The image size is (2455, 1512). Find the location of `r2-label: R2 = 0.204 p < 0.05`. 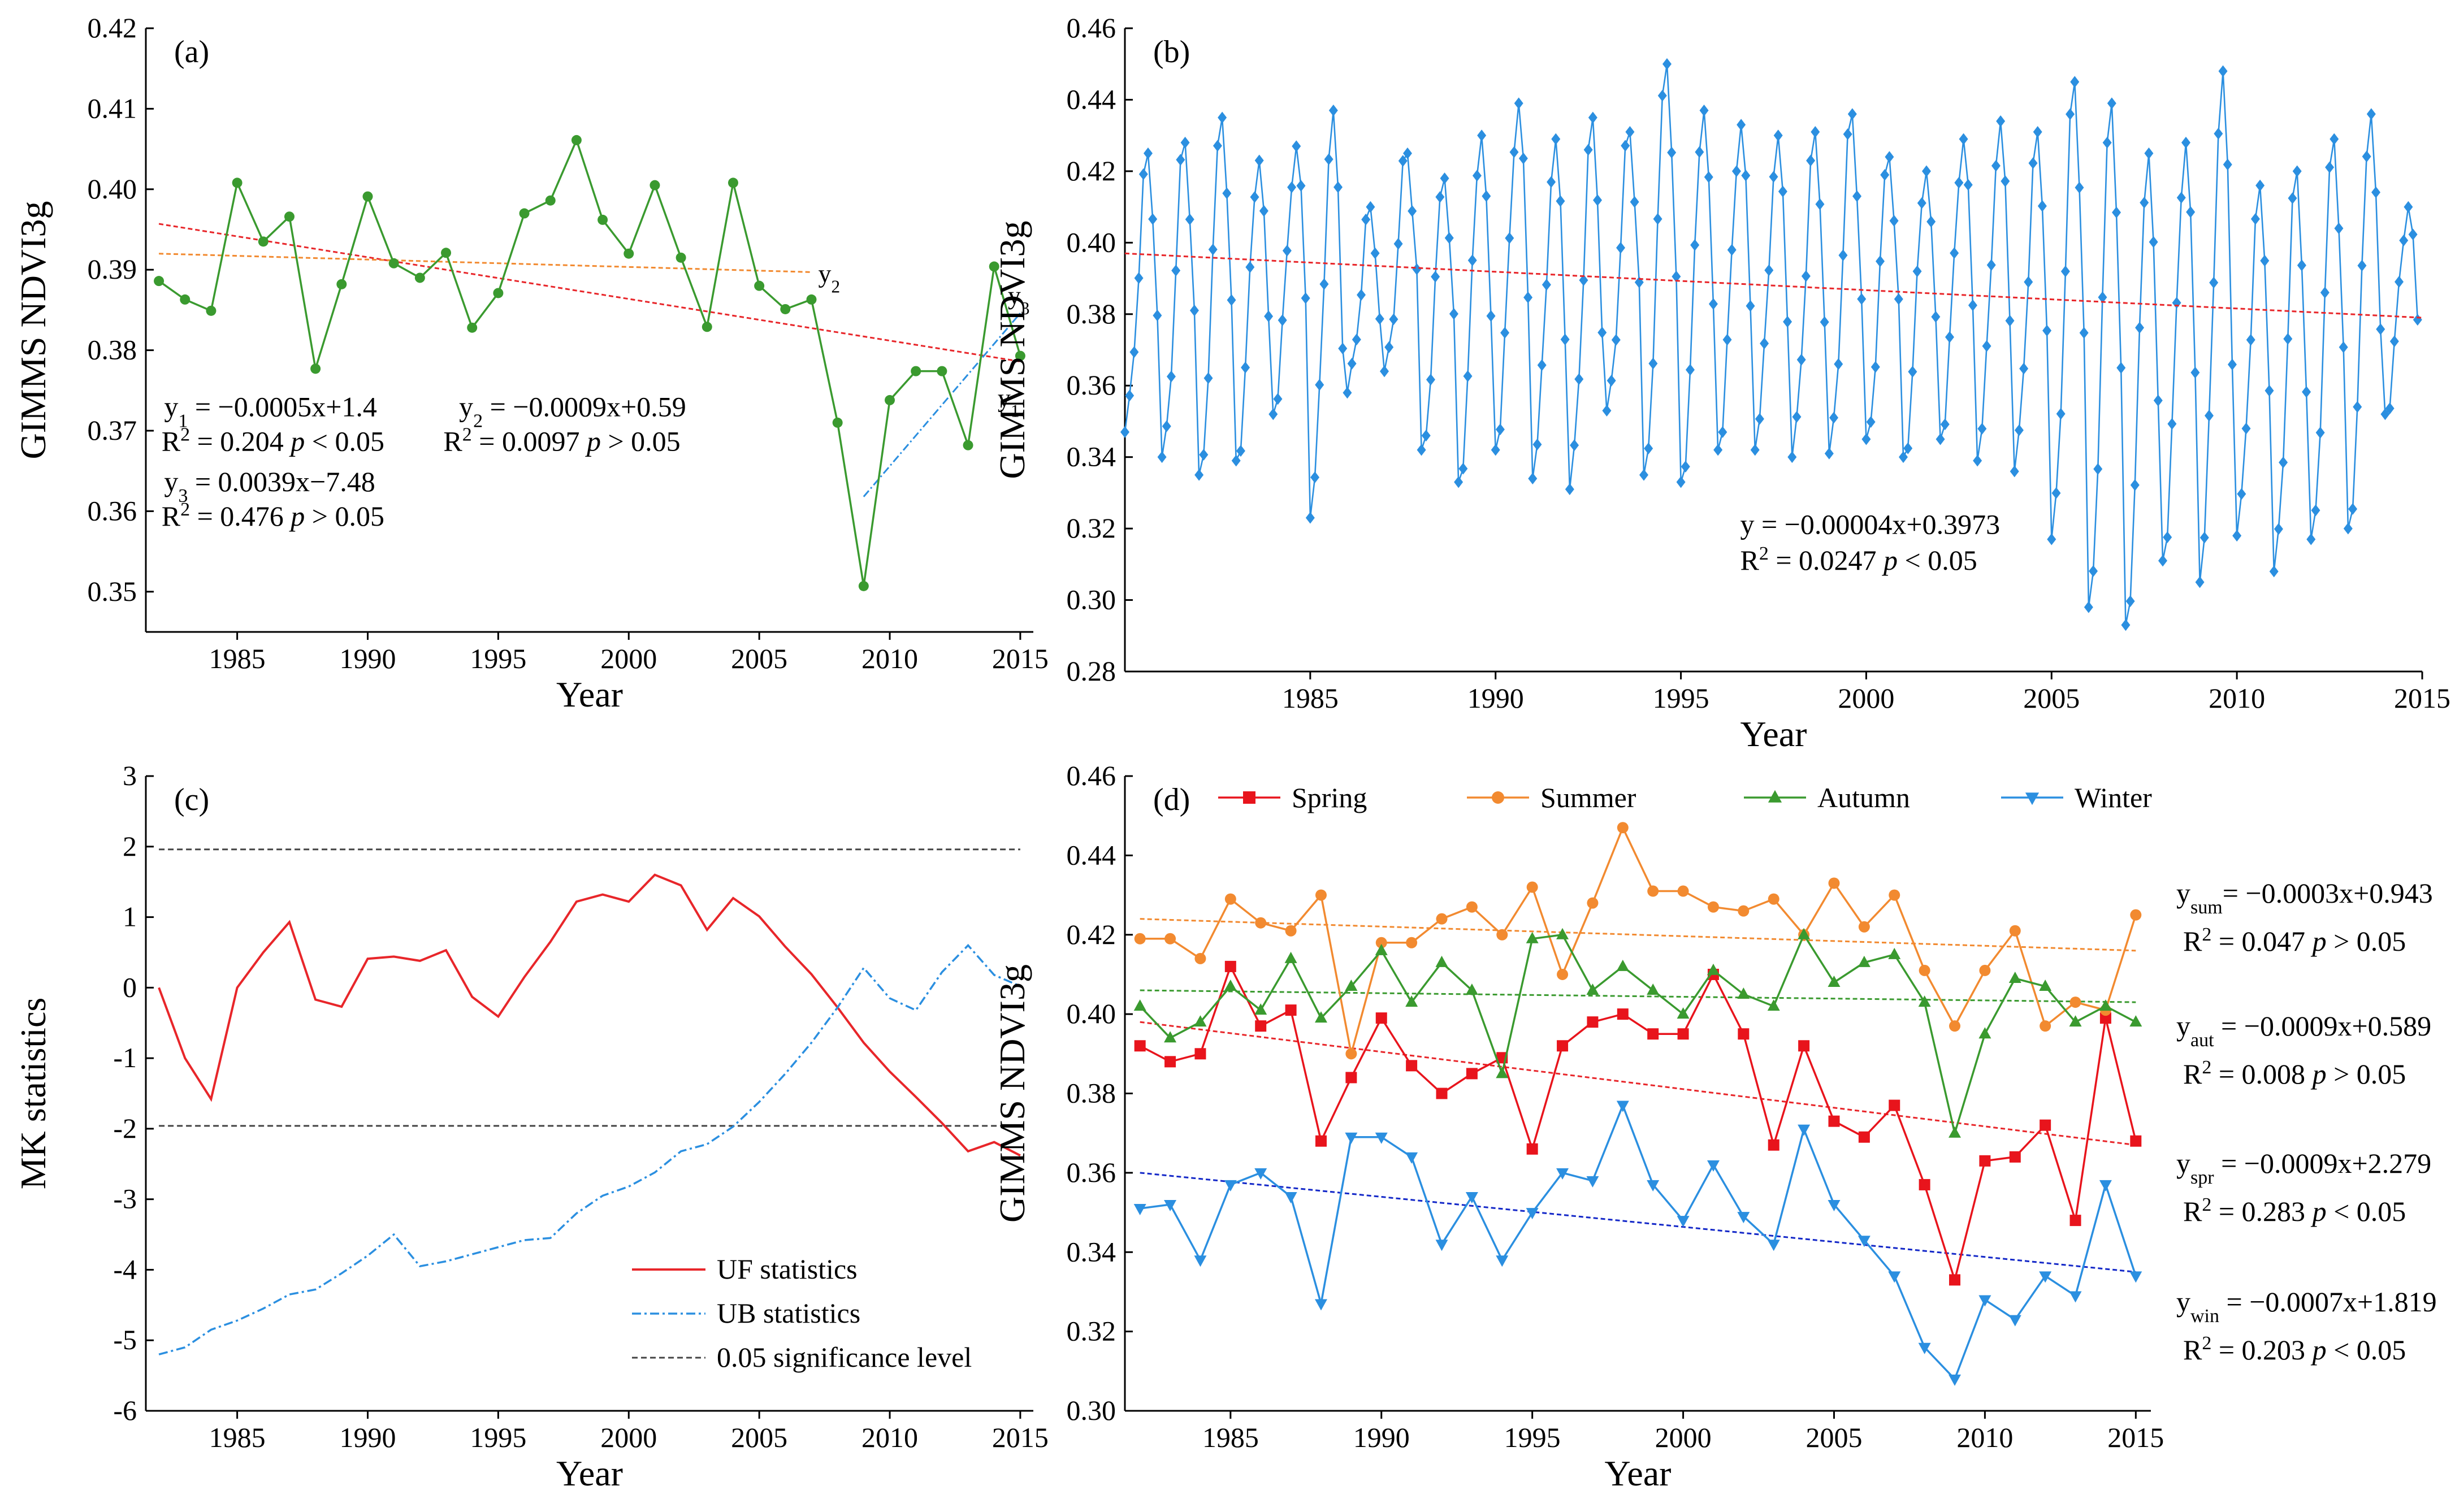

r2-label: R2 = 0.204 p < 0.05 is located at coordinates (273, 440).